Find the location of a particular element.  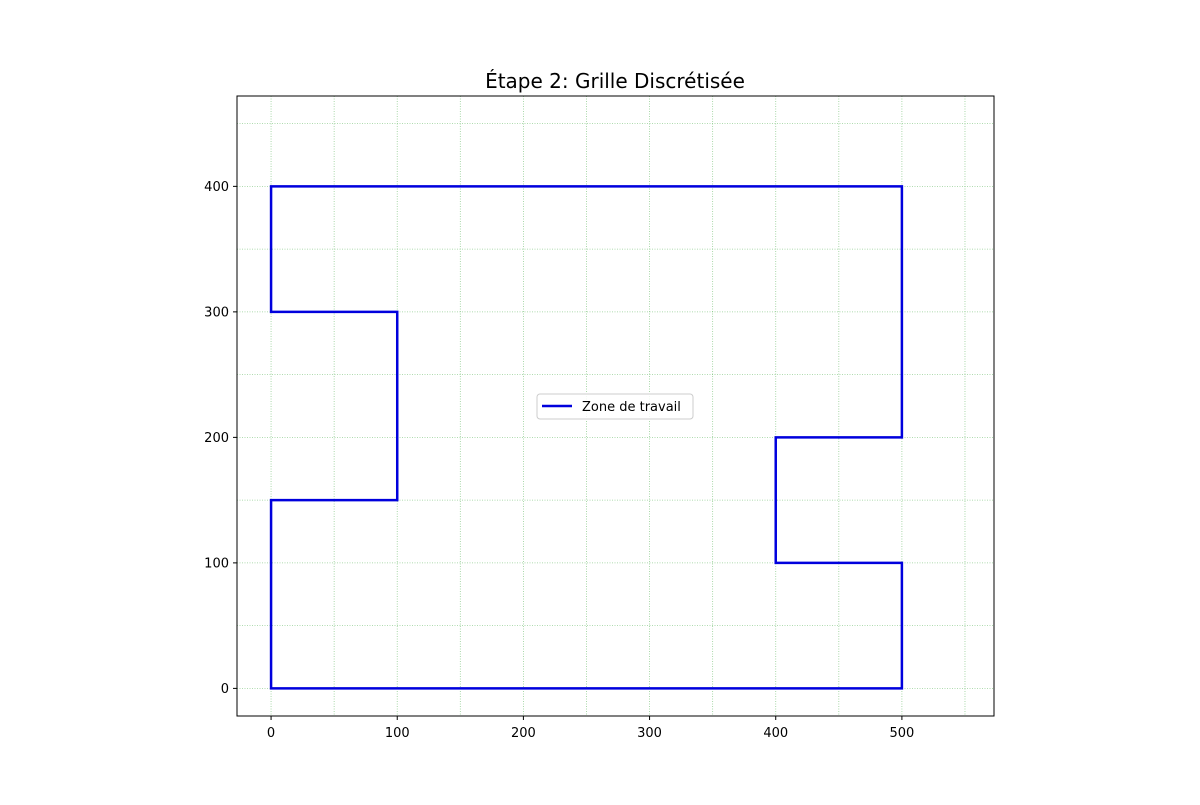

y-tick-label: 200 is located at coordinates (216, 438).